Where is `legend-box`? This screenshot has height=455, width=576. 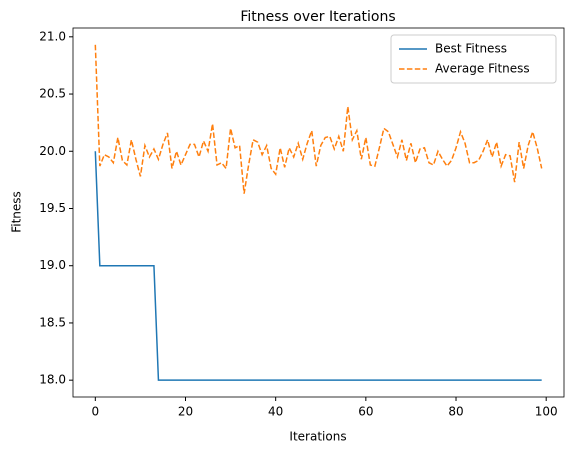 legend-box is located at coordinates (473, 59).